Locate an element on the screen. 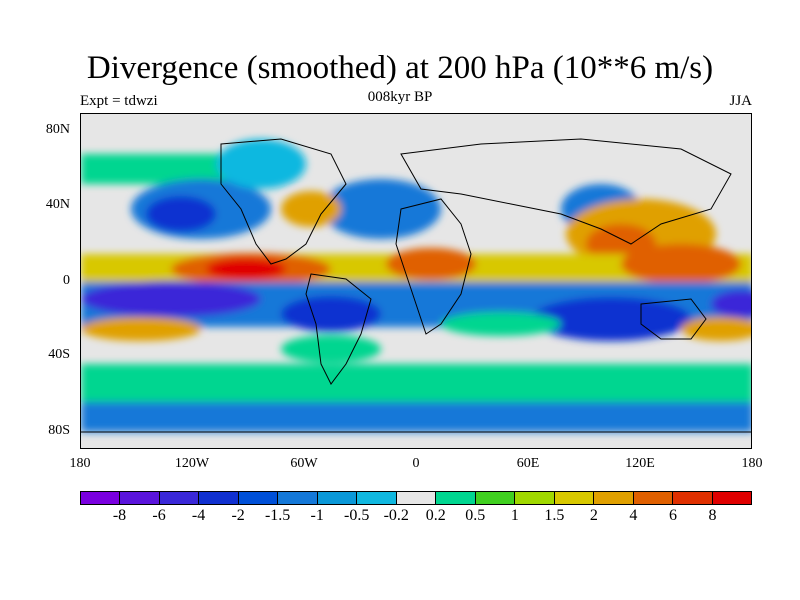 Image resolution: width=800 pixels, height=600 pixels. south-america-outline is located at coordinates (338, 329).